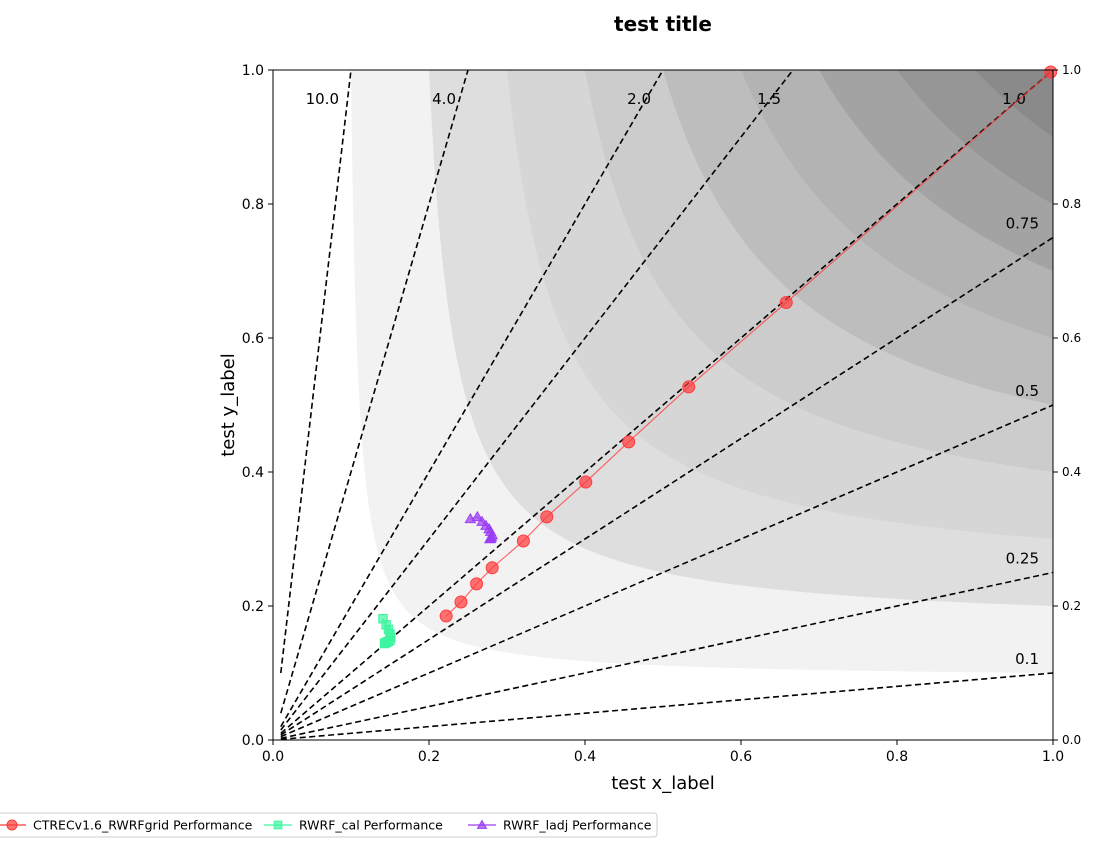 Image resolution: width=1100 pixels, height=850 pixels. Describe the element at coordinates (143, 825) in the screenshot. I see `legend-label: CTRECv1.6_RWRFgrid Performance` at that location.